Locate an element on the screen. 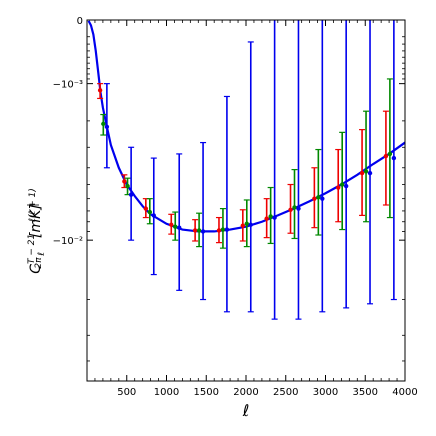 The image size is (436, 436). x-tick-label: 1500 is located at coordinates (206, 392).